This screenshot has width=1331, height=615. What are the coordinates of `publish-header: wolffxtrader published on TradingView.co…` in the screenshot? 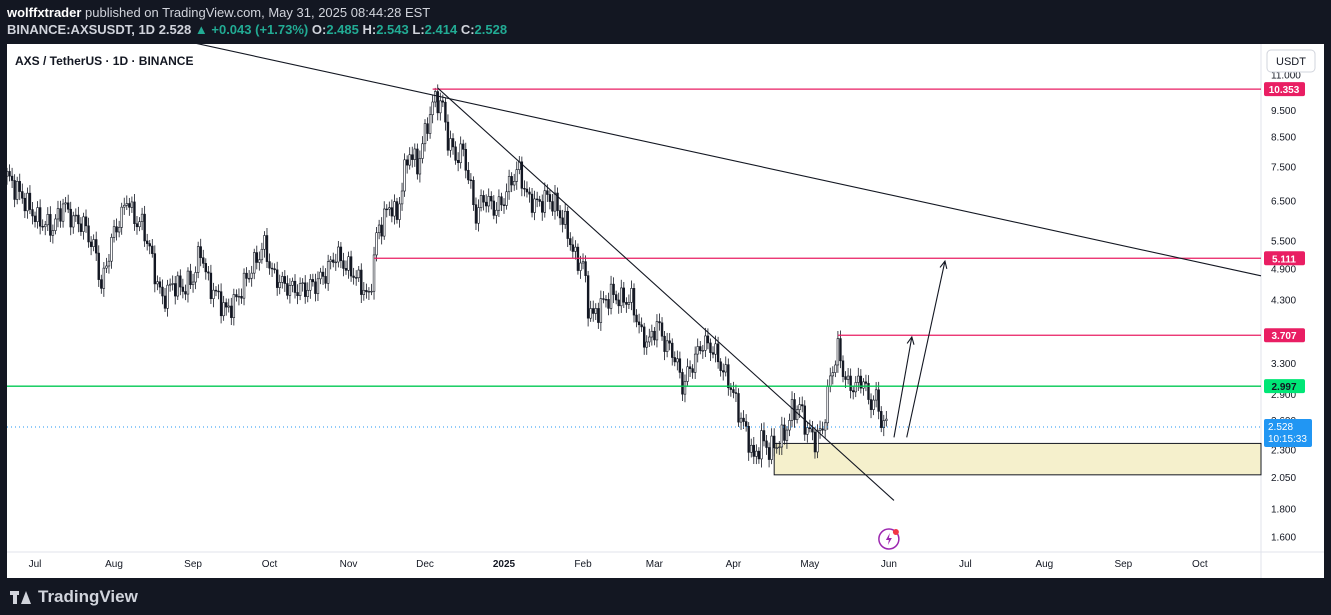 It's located at (665, 22).